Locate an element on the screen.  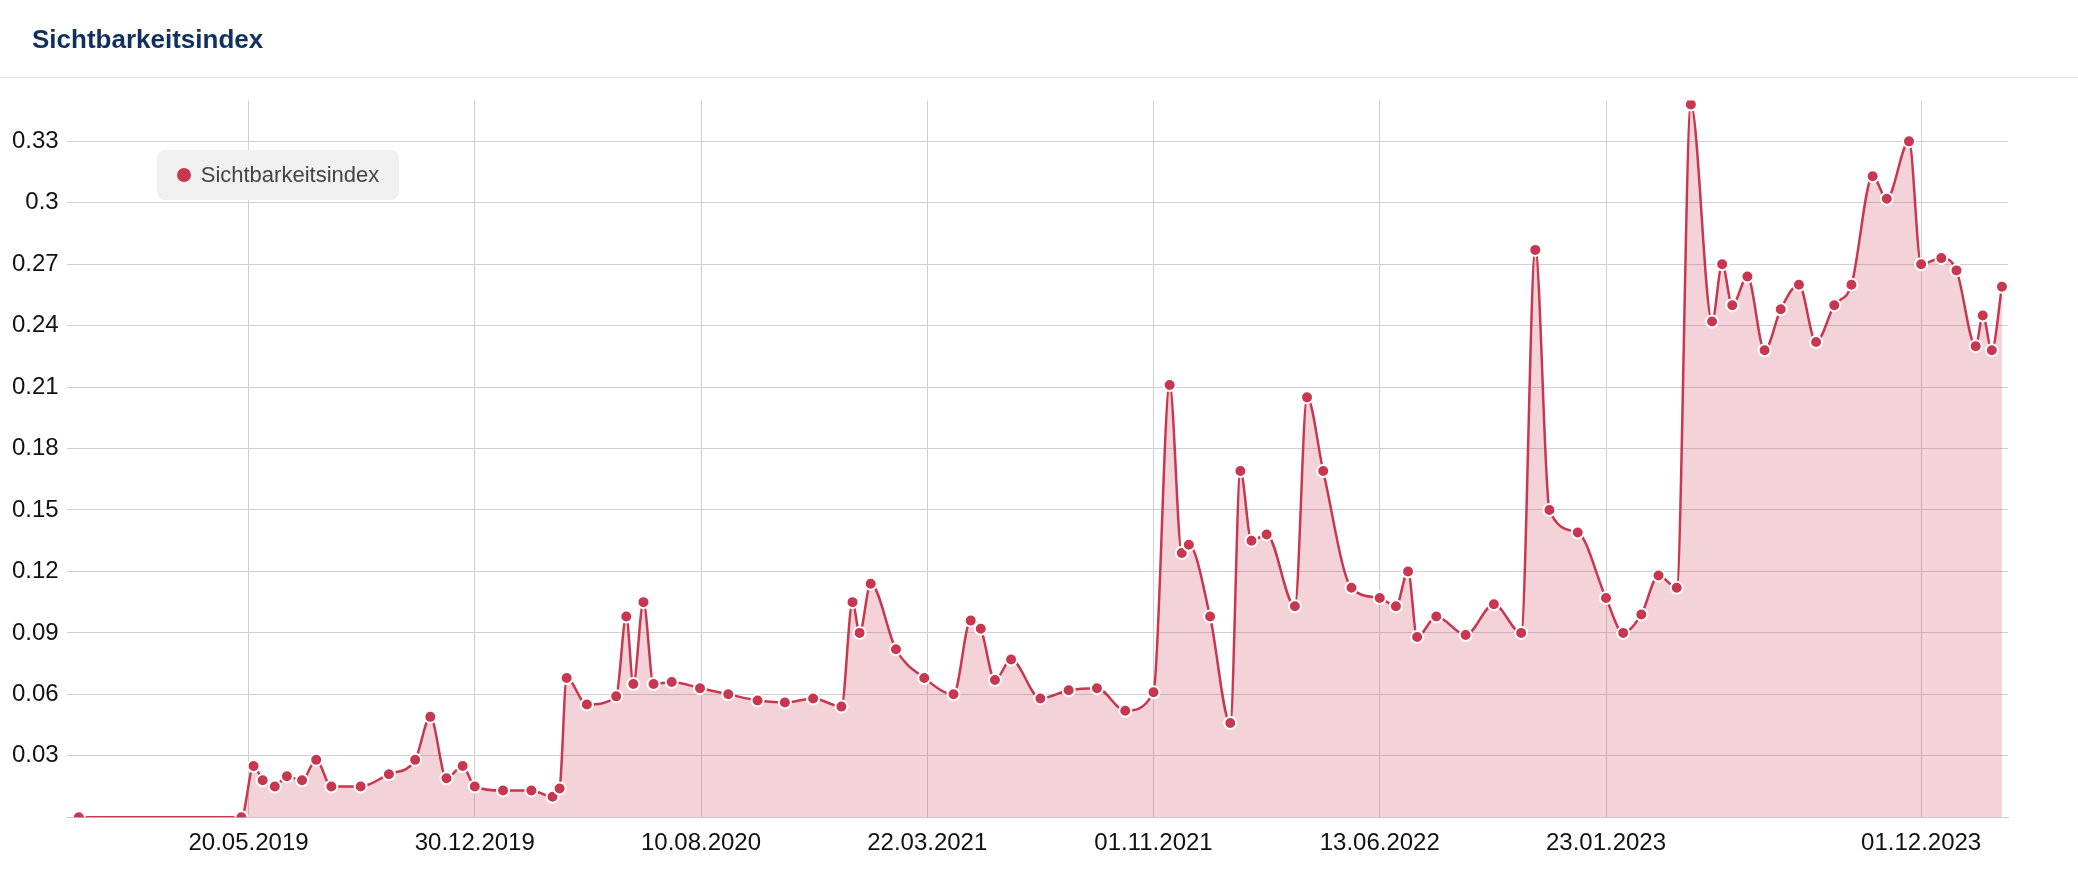
x-tick-label: 30.12.2019 is located at coordinates (474, 842).